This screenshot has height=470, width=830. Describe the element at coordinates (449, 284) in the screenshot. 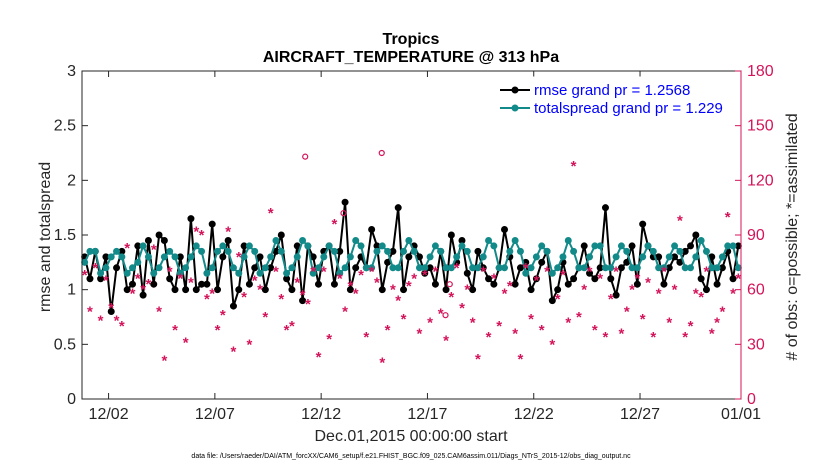

I see `obs-possible-point` at that location.